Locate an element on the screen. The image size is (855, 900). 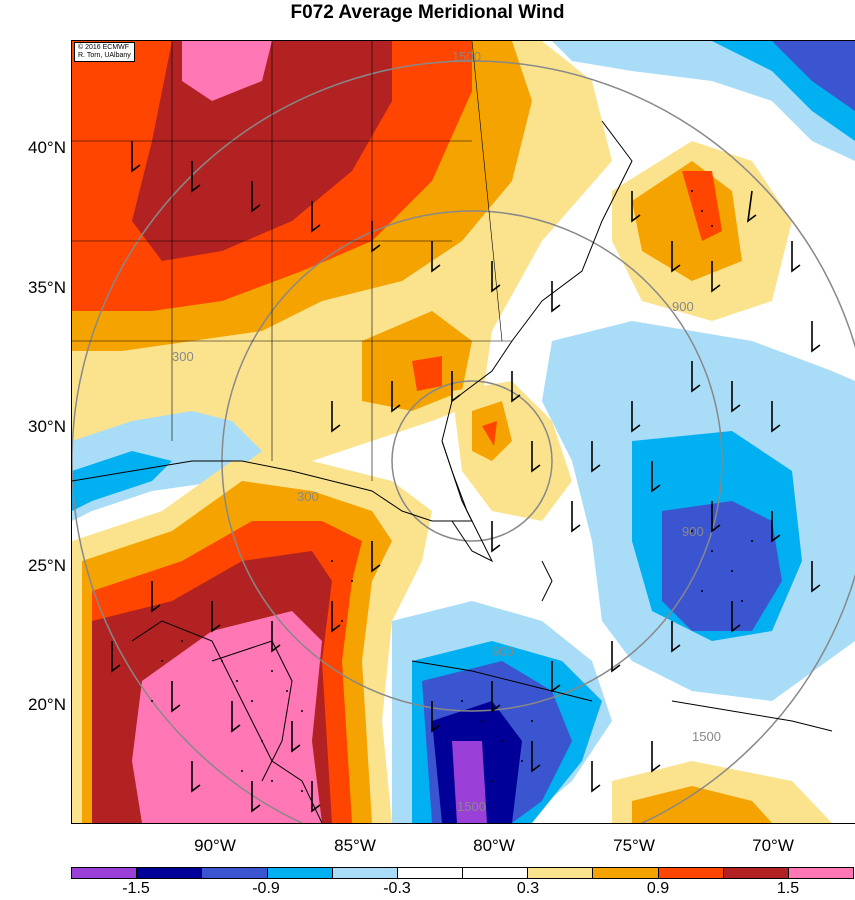
lat-label: 30°N is located at coordinates (47, 426).